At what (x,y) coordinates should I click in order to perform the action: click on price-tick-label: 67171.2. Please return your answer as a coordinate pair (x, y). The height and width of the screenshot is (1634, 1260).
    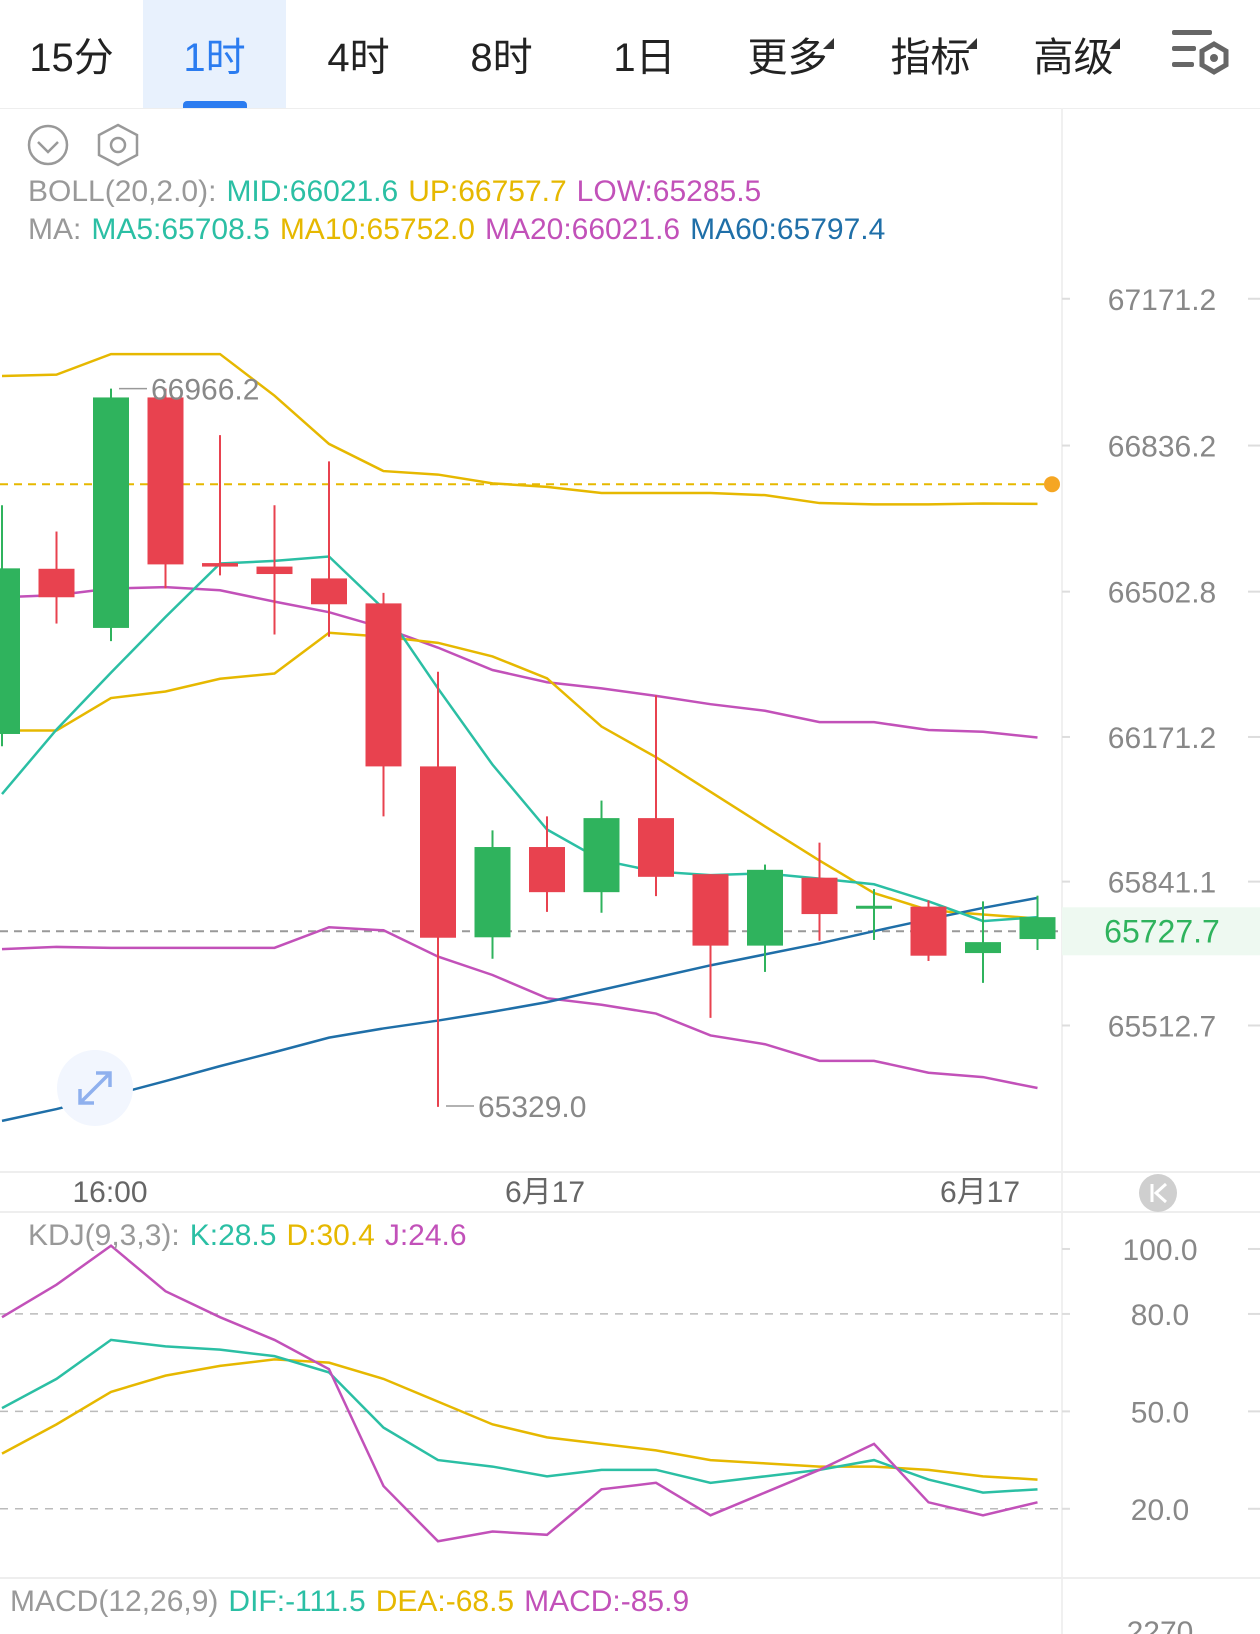
    Looking at the image, I should click on (1162, 300).